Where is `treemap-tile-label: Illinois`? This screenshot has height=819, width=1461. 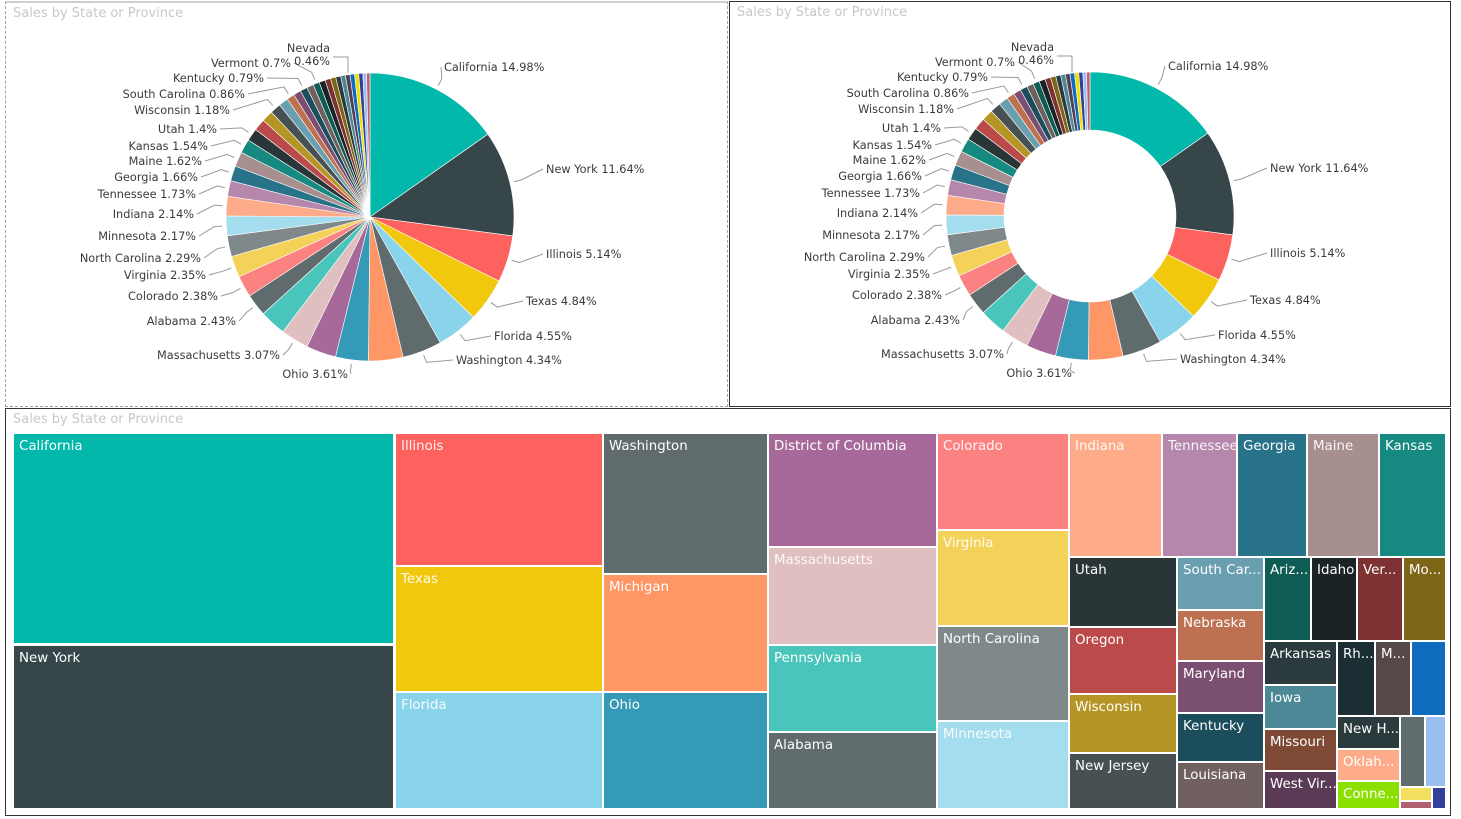 treemap-tile-label: Illinois is located at coordinates (422, 446).